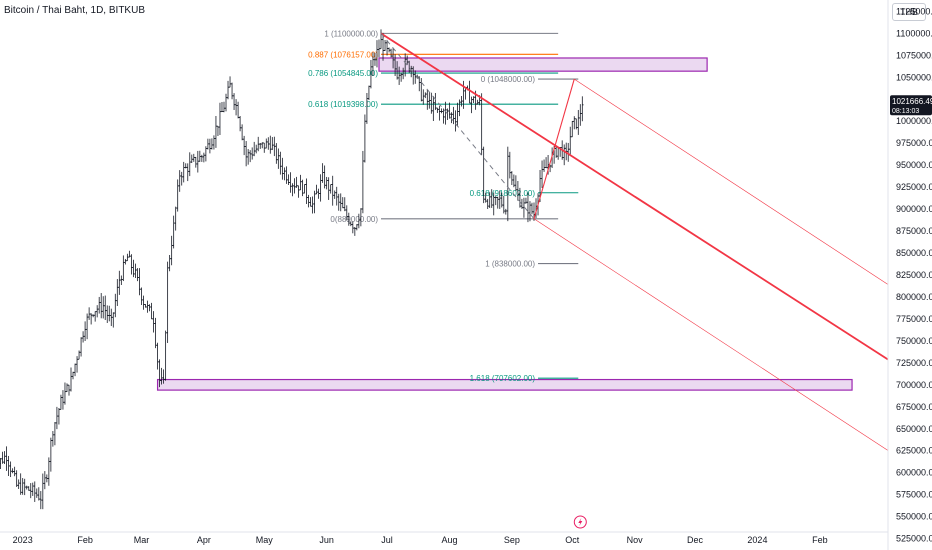 The width and height of the screenshot is (932, 550). Describe the element at coordinates (343, 104) in the screenshot. I see `fib-level-label: 0.618 (1019398.00)` at that location.